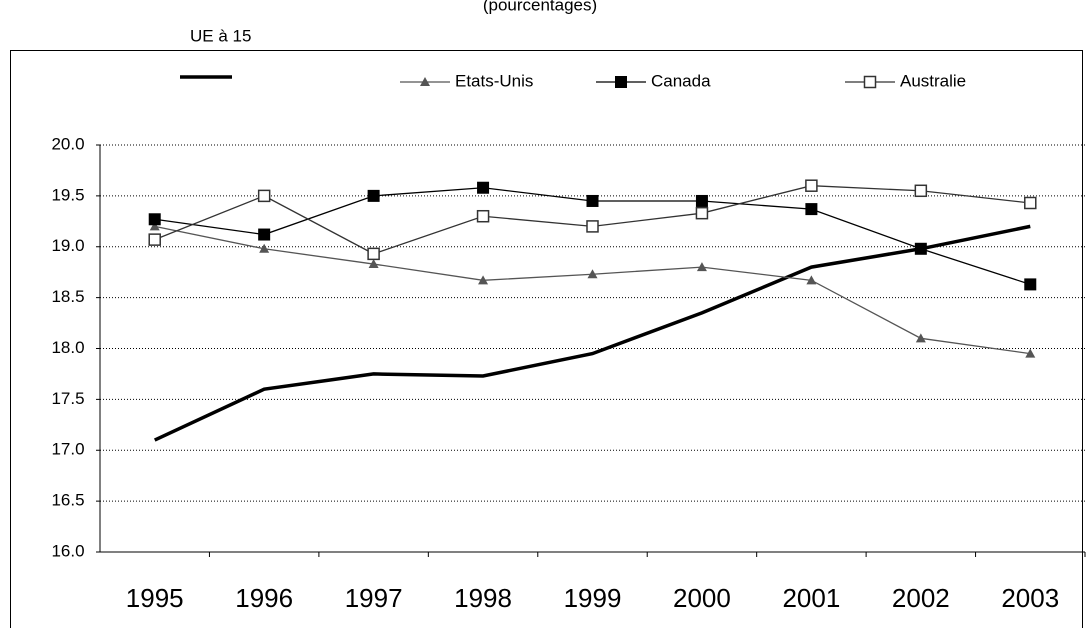  I want to click on chart-subtitle: (pourcentages), so click(540, 7).